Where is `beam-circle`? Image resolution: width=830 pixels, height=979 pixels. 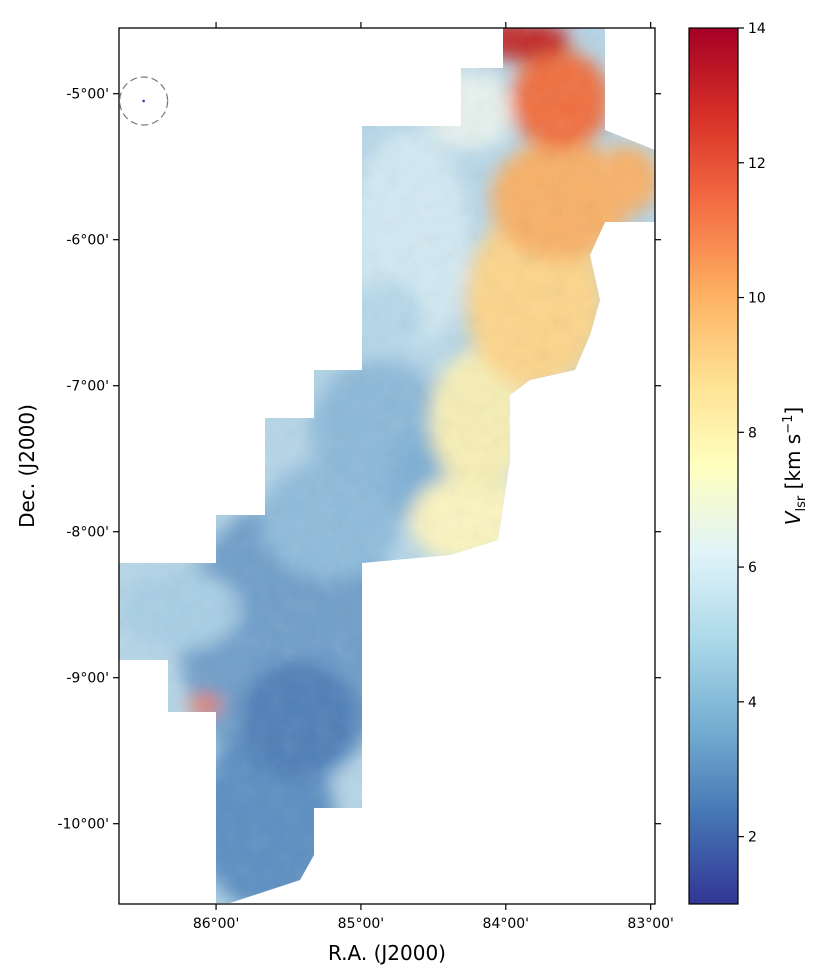 beam-circle is located at coordinates (144, 101).